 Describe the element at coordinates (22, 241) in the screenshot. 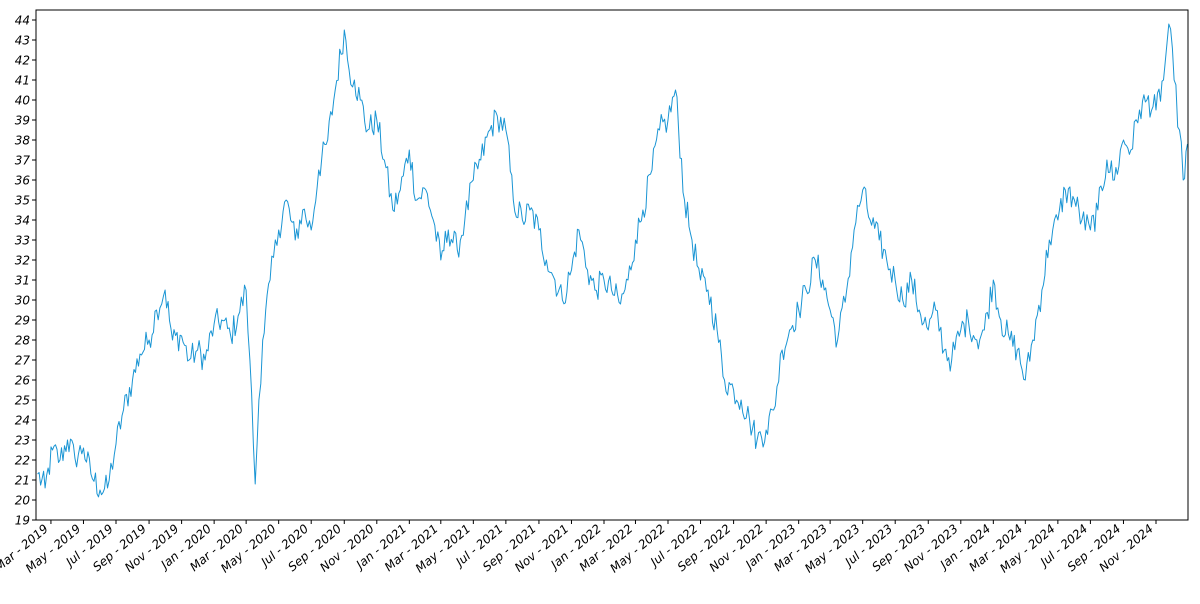

I see `y-tick-label: 33` at that location.